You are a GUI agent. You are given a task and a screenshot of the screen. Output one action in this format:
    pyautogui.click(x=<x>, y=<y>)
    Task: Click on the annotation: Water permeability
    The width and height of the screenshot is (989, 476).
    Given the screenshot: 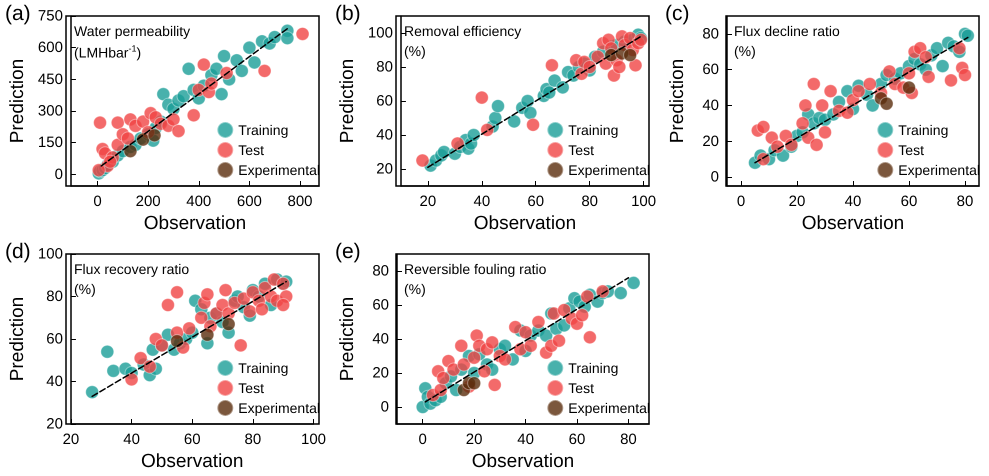 What is the action you would take?
    pyautogui.click(x=132, y=31)
    